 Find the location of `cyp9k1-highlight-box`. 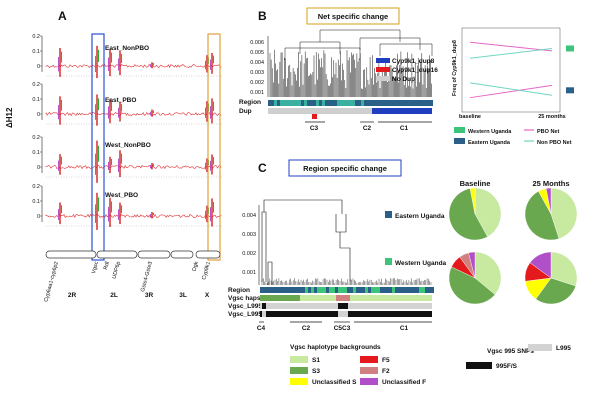

cyp9k1-highlight-box is located at coordinates (214, 147).